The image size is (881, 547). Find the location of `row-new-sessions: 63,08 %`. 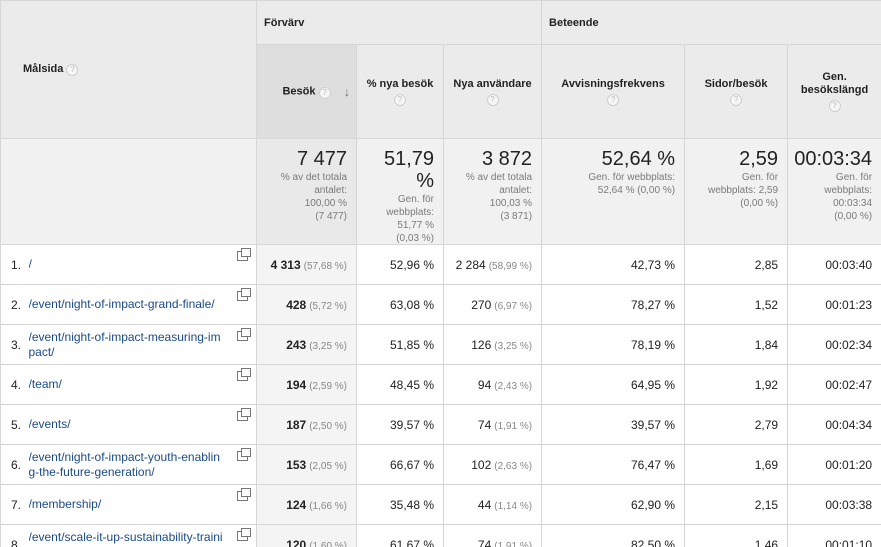

row-new-sessions: 63,08 % is located at coordinates (400, 304).